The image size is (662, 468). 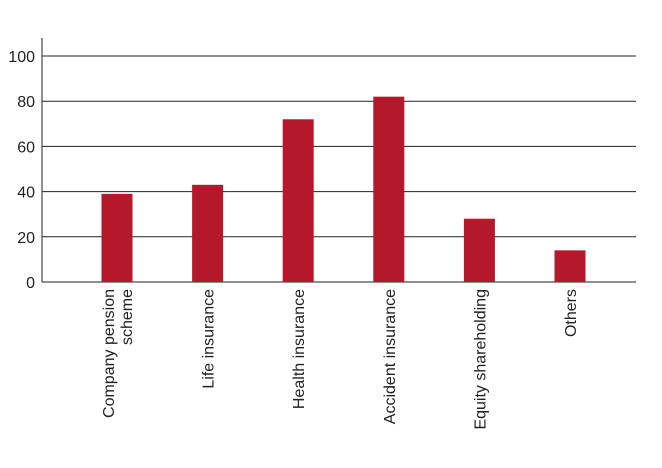 I want to click on x-category-label: Others, so click(x=571, y=313).